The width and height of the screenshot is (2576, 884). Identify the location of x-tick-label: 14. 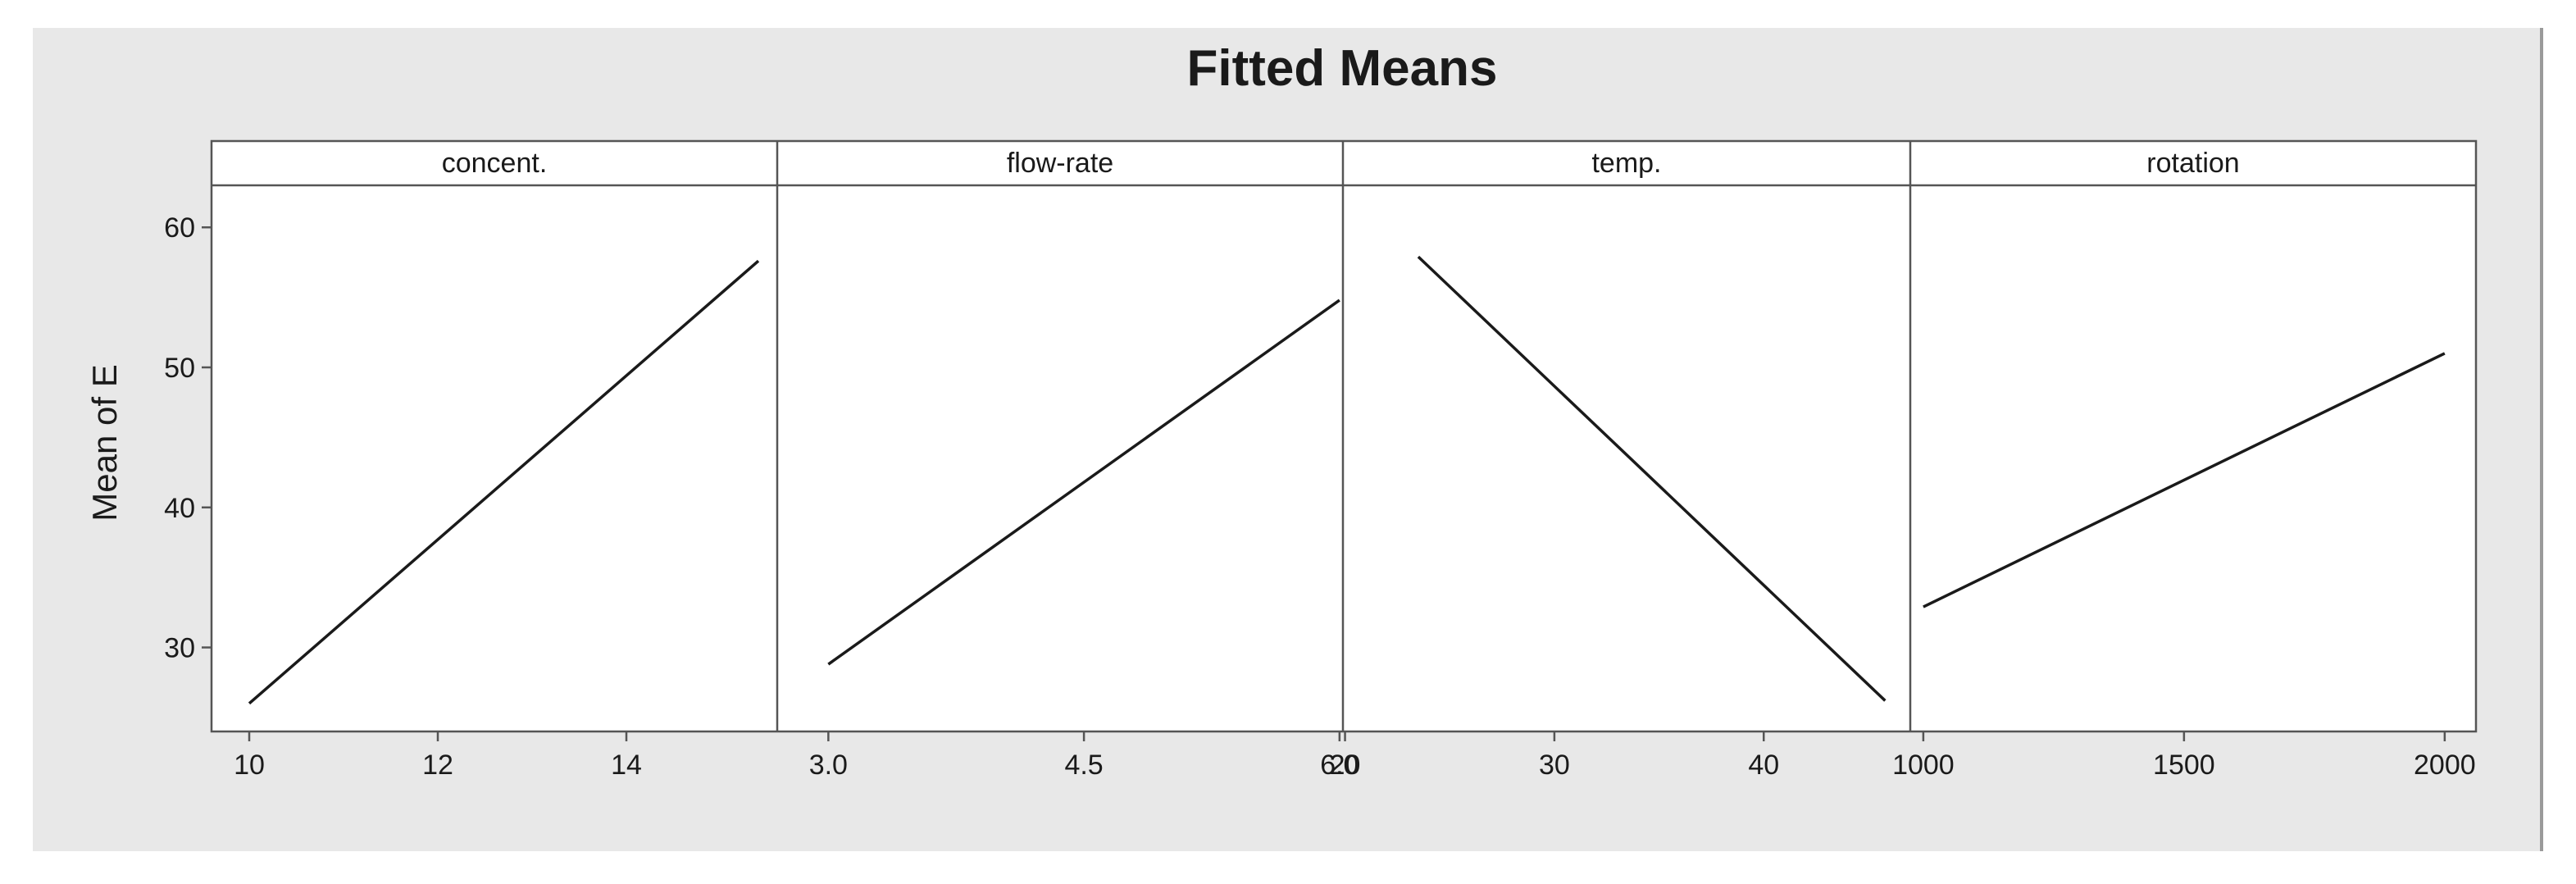
(626, 765).